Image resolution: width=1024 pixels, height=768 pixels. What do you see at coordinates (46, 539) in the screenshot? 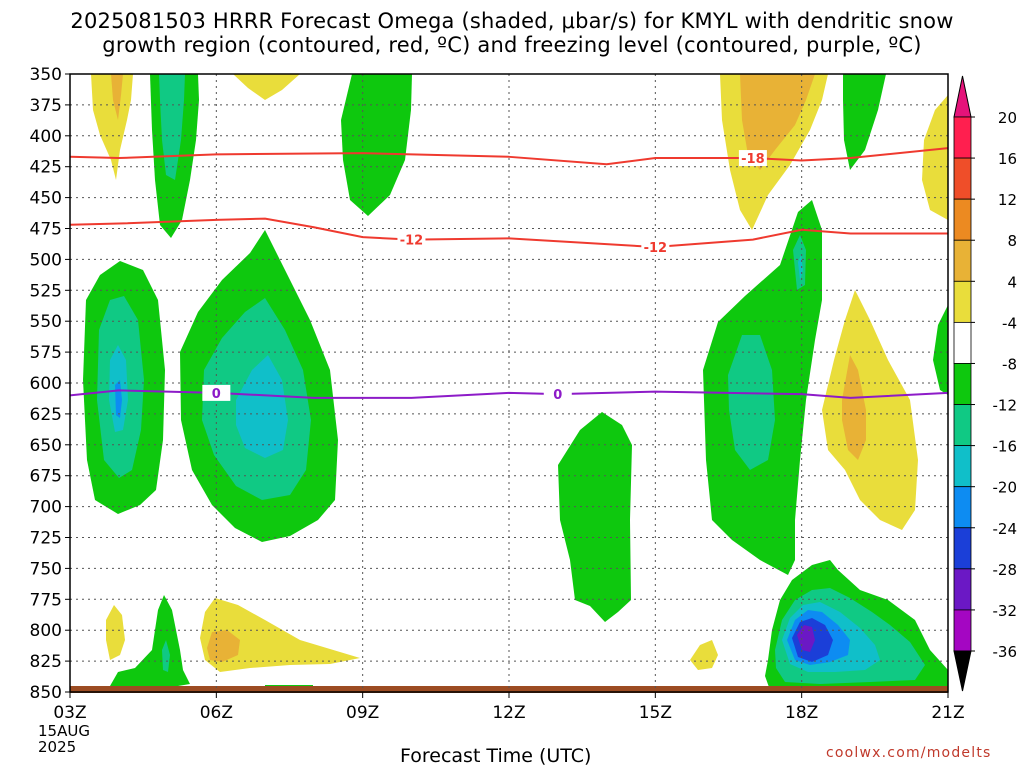
I see `y-tick-label: 725` at bounding box center [46, 539].